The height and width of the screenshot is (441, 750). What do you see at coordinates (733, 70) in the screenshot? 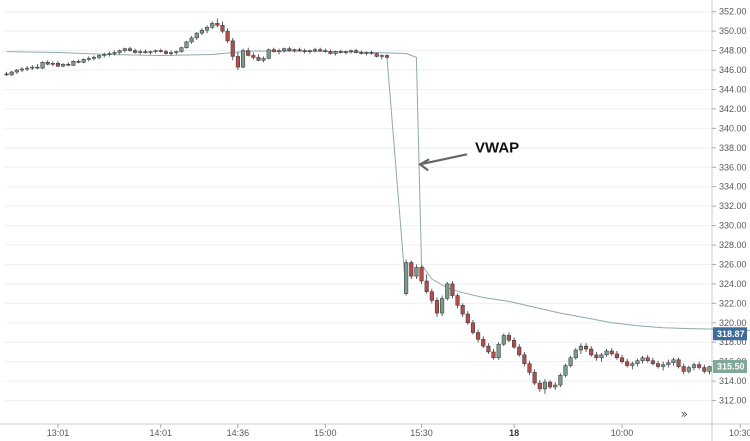
I see `y-tick-label: 346.00` at bounding box center [733, 70].